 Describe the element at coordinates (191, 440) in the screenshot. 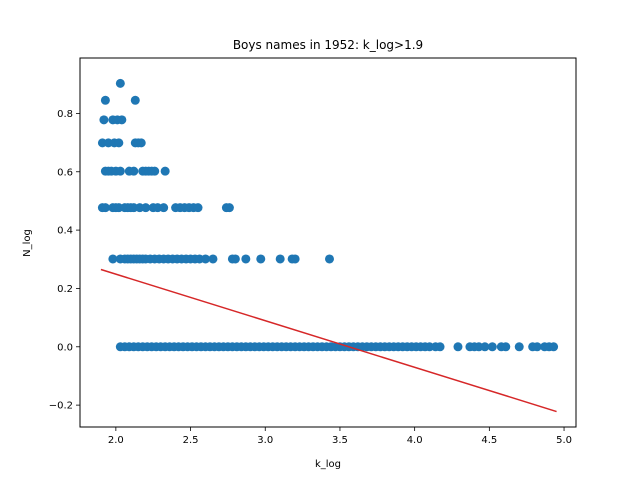

I see `x-tick-label: 2.5` at that location.